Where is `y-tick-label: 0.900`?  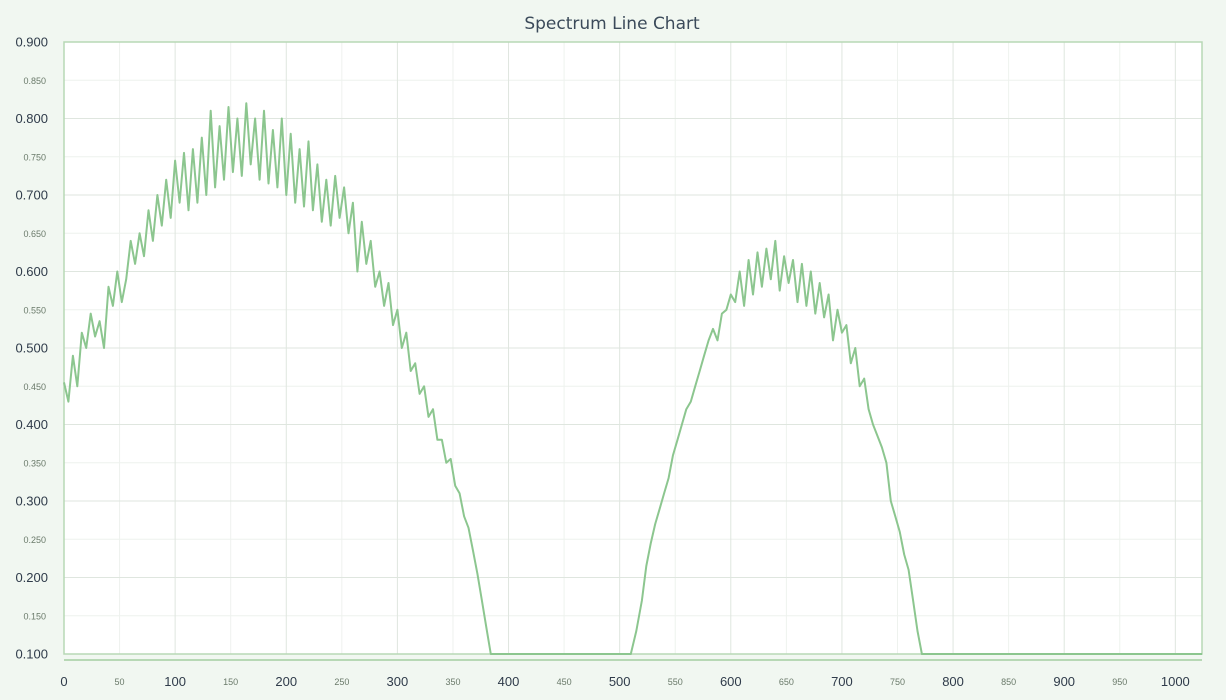
y-tick-label: 0.900 is located at coordinates (31, 42).